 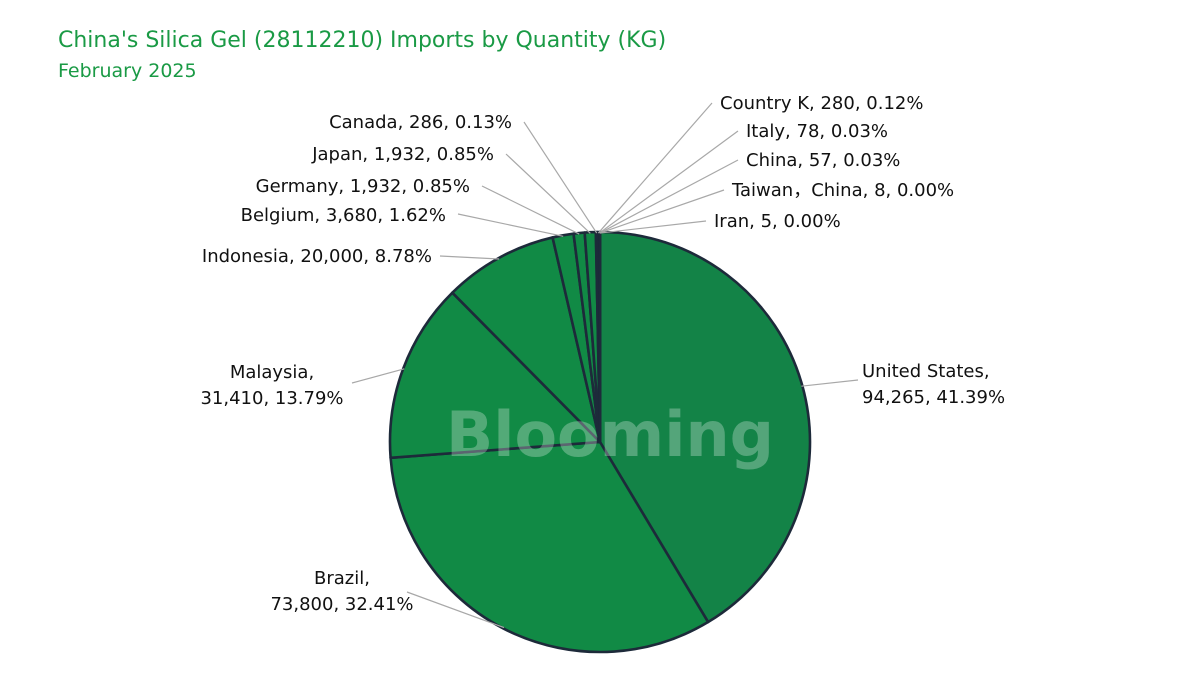 I want to click on slice-label-brazil: Brazil, 73,800, 32.41%, so click(x=341, y=591).